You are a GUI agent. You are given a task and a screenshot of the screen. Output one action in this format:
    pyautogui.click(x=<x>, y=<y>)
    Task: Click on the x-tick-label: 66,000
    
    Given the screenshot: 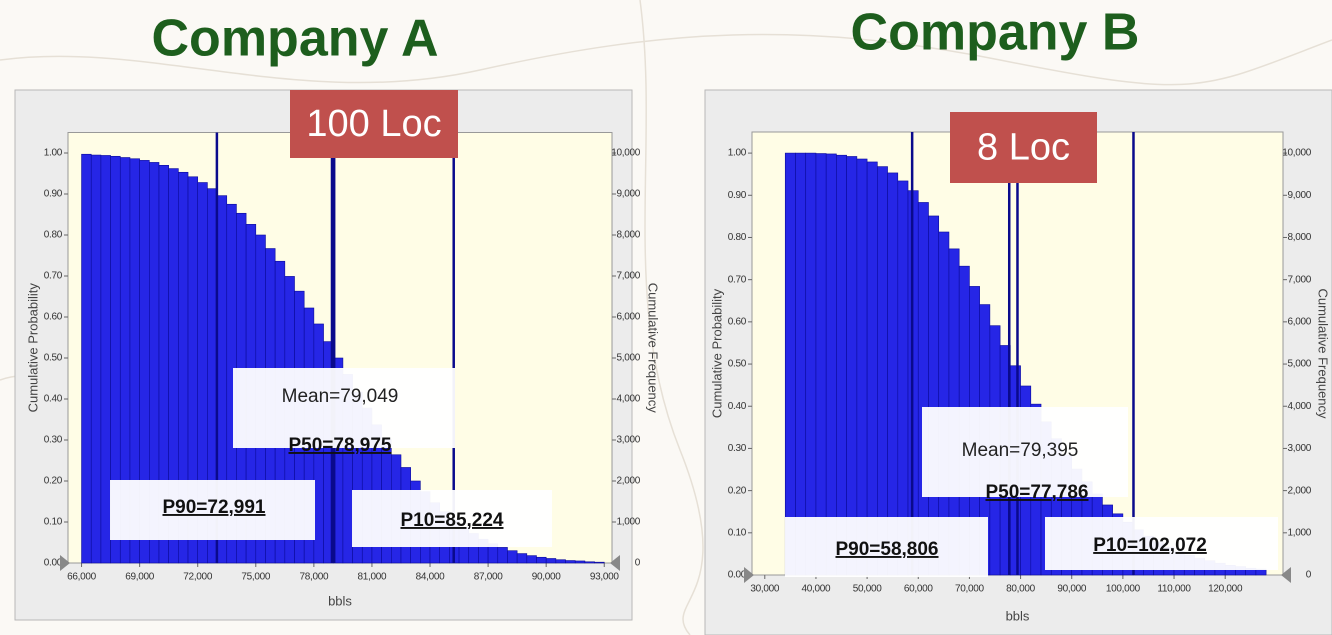 What is the action you would take?
    pyautogui.click(x=82, y=577)
    